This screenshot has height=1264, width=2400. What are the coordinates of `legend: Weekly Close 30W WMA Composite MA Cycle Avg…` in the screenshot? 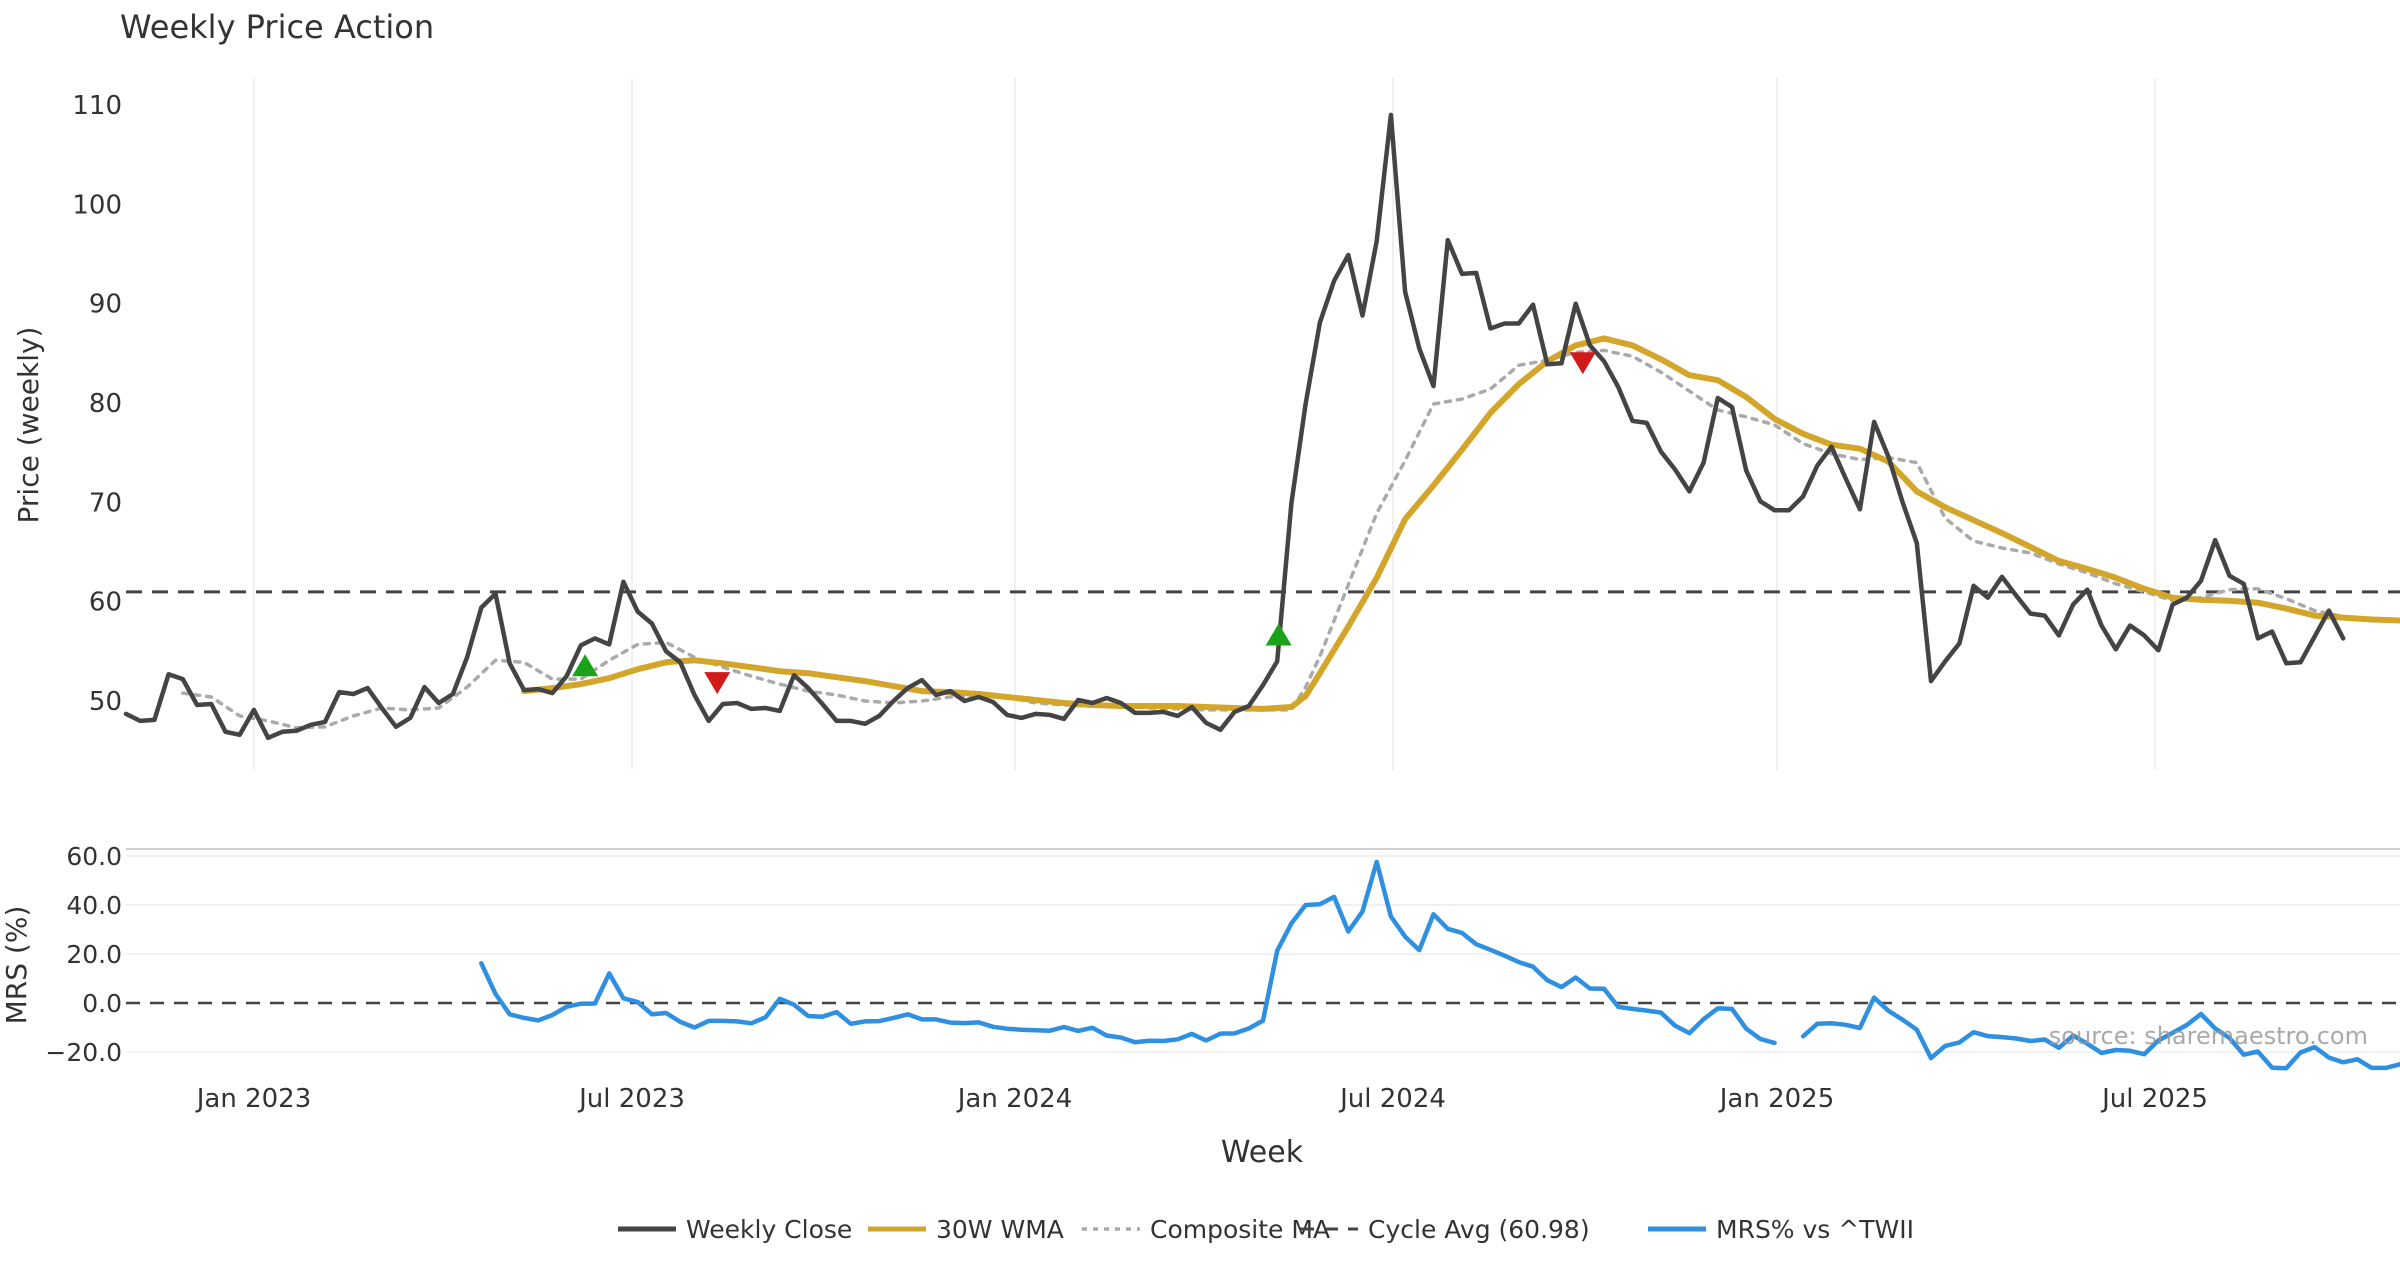 It's located at (1266, 1229).